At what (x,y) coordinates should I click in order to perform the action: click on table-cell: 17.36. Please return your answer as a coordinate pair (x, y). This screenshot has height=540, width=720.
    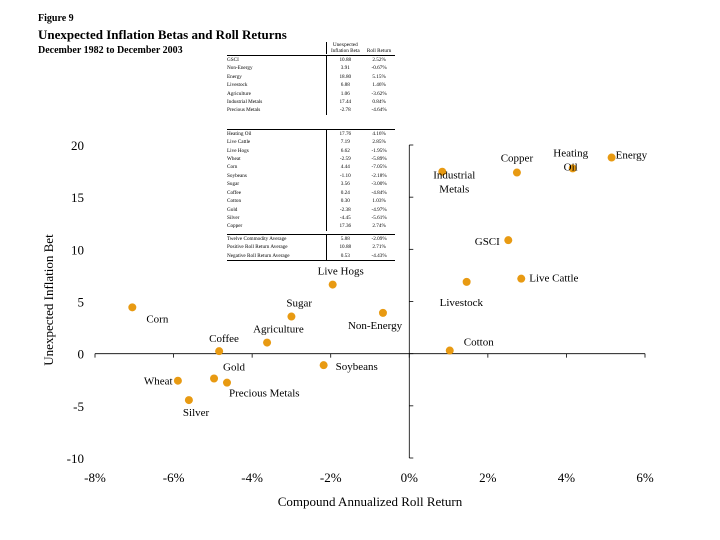
    Looking at the image, I should click on (344, 226).